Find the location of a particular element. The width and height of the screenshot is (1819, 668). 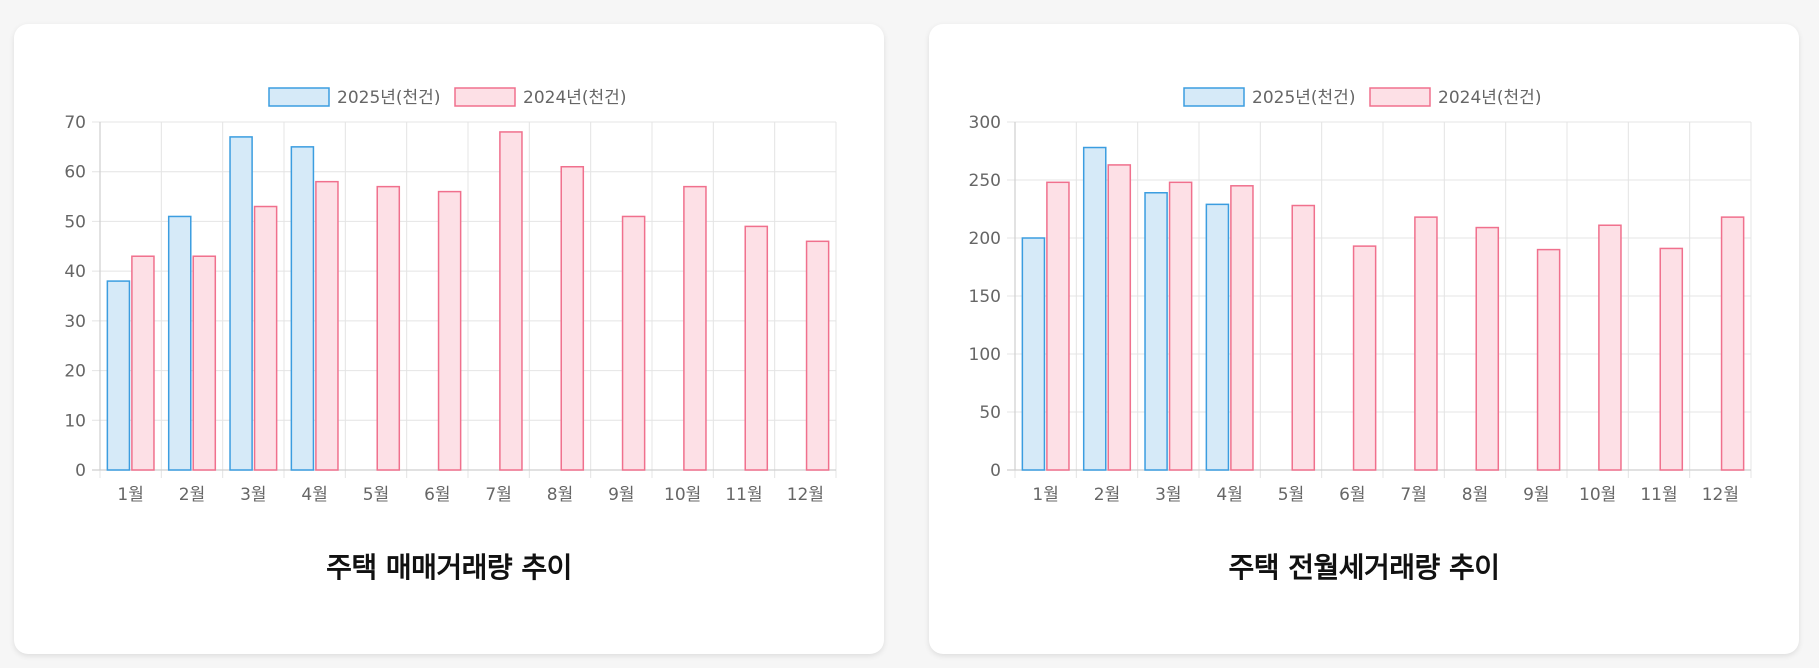

chart-title: 주택 매매거래량 추이 is located at coordinates (449, 567).